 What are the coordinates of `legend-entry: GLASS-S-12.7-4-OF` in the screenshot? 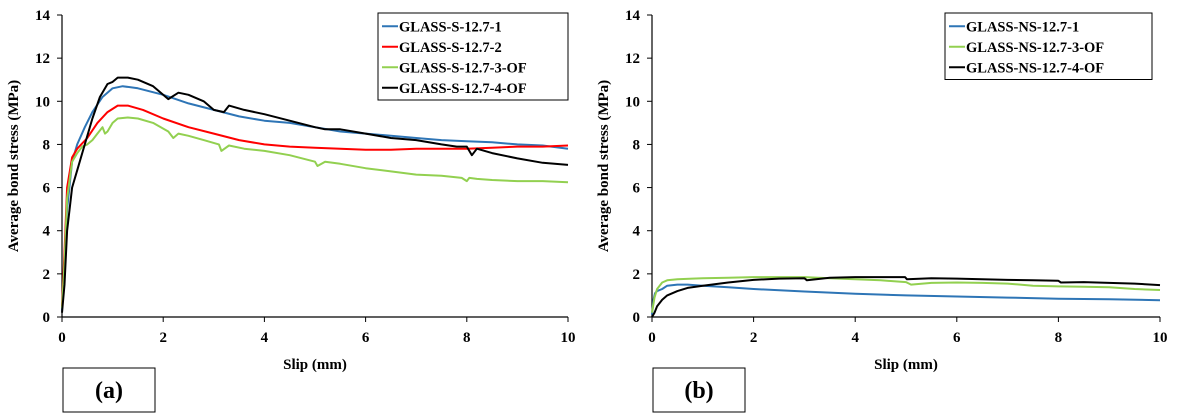 It's located at (463, 89).